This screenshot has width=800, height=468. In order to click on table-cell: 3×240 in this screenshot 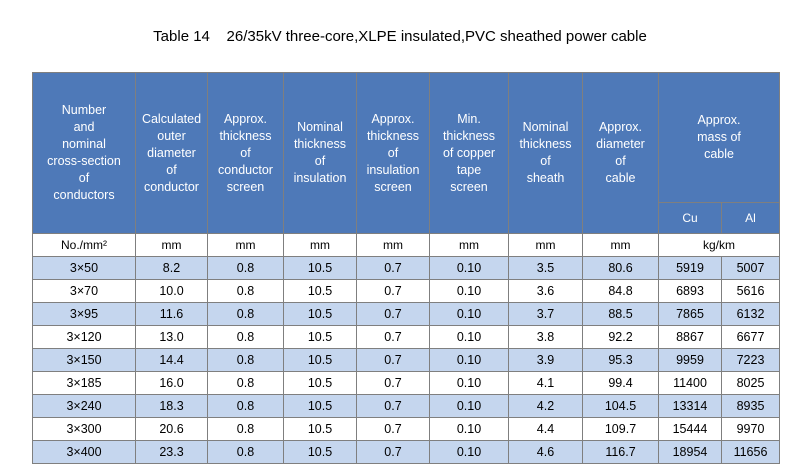, I will do `click(84, 406)`.